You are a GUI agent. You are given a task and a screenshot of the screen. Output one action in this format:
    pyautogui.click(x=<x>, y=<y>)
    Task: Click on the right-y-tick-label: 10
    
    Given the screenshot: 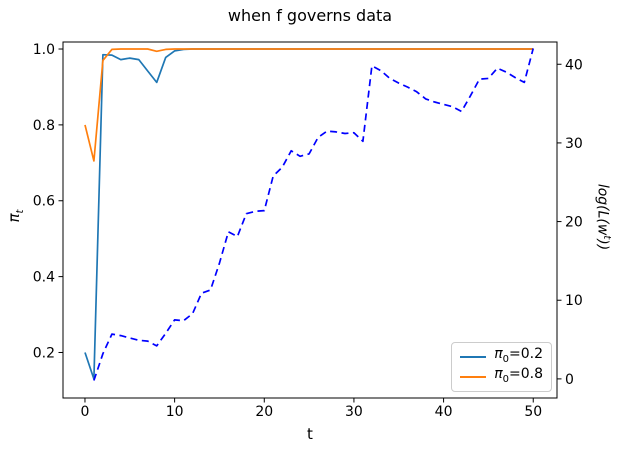 What is the action you would take?
    pyautogui.click(x=574, y=301)
    